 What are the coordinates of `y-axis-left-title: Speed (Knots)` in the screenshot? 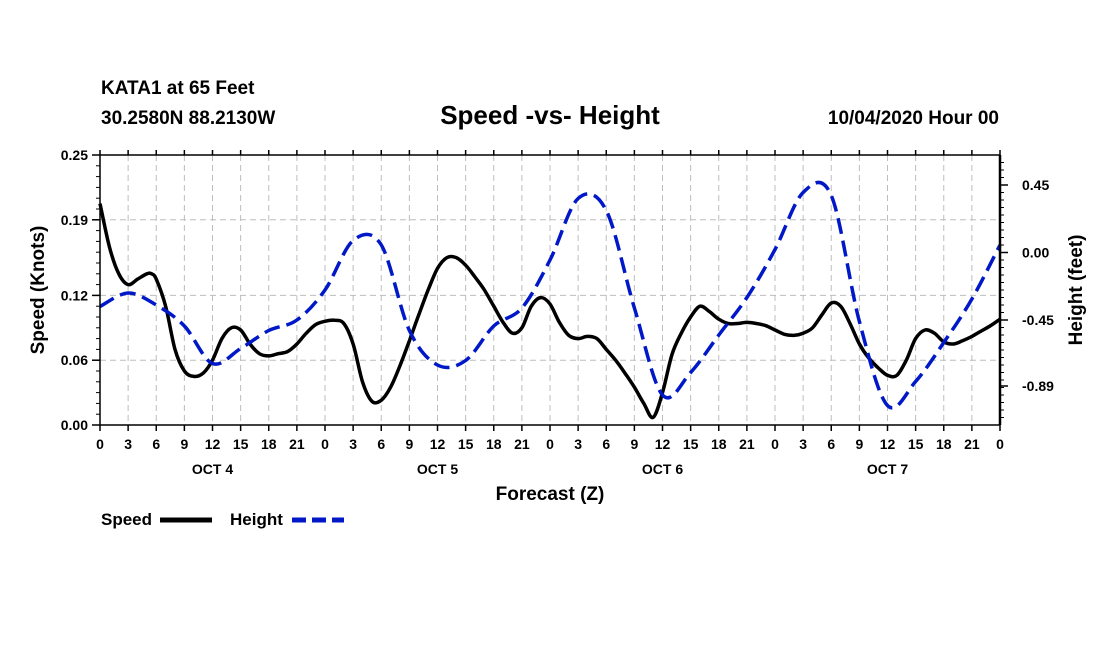 It's located at (38, 290).